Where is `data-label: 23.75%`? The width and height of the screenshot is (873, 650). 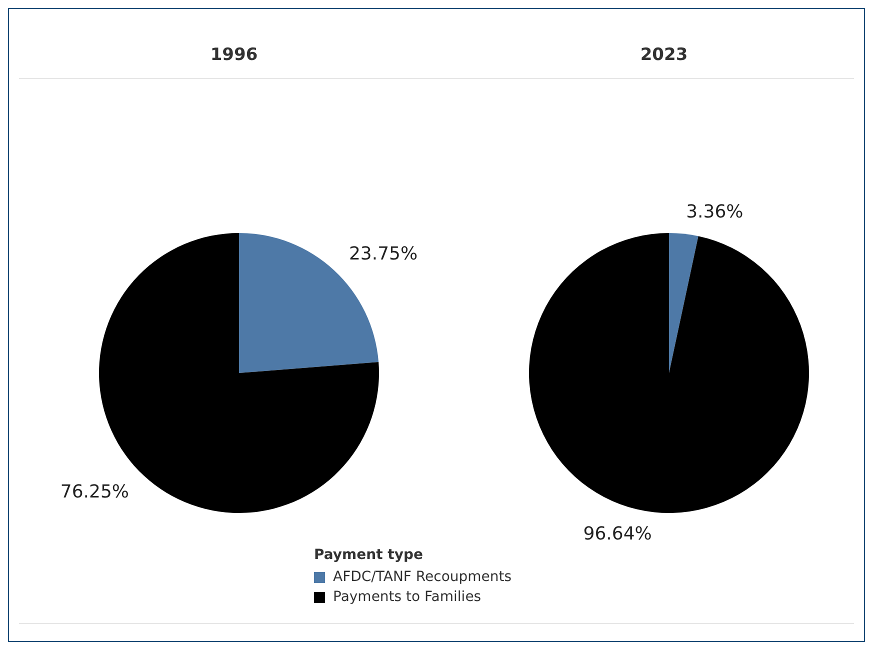 data-label: 23.75% is located at coordinates (383, 254).